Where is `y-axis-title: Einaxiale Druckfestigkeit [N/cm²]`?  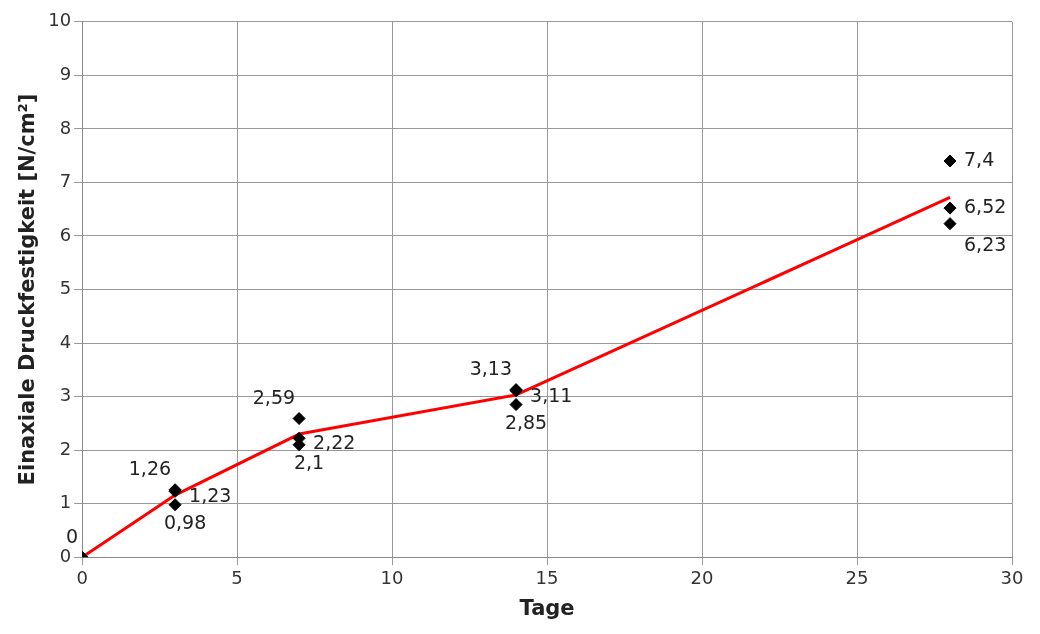 y-axis-title: Einaxiale Druckfestigkeit [N/cm²] is located at coordinates (27, 289).